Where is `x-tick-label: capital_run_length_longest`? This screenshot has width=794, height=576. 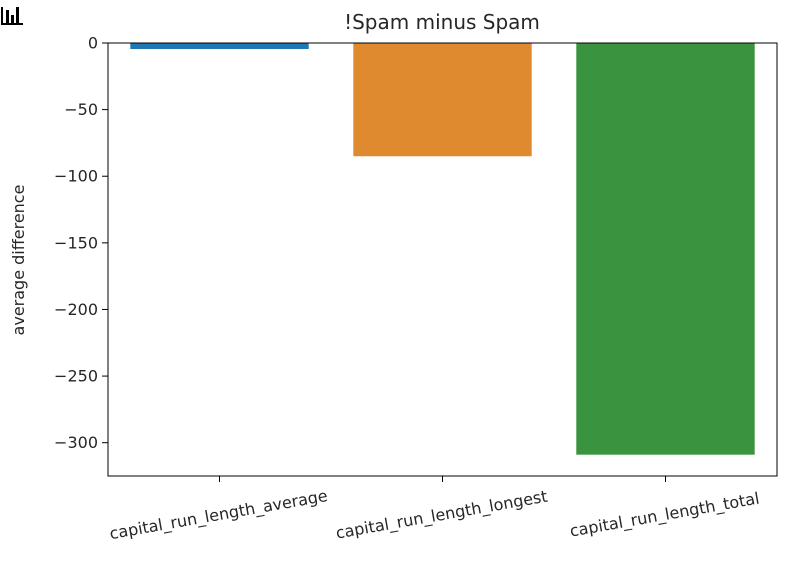
x-tick-label: capital_run_length_longest is located at coordinates (441, 515).